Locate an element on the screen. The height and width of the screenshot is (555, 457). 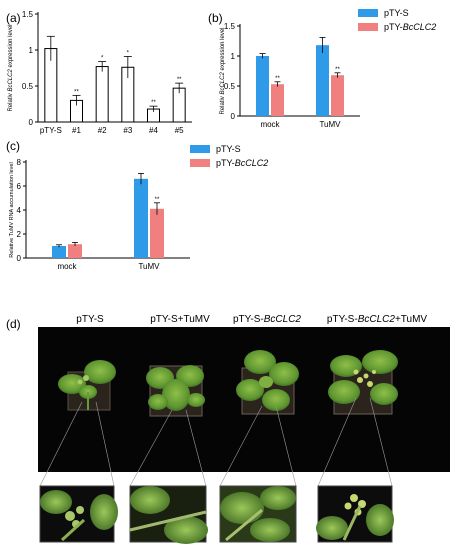
panel-c-letter: (c) is located at coordinates (13, 146).